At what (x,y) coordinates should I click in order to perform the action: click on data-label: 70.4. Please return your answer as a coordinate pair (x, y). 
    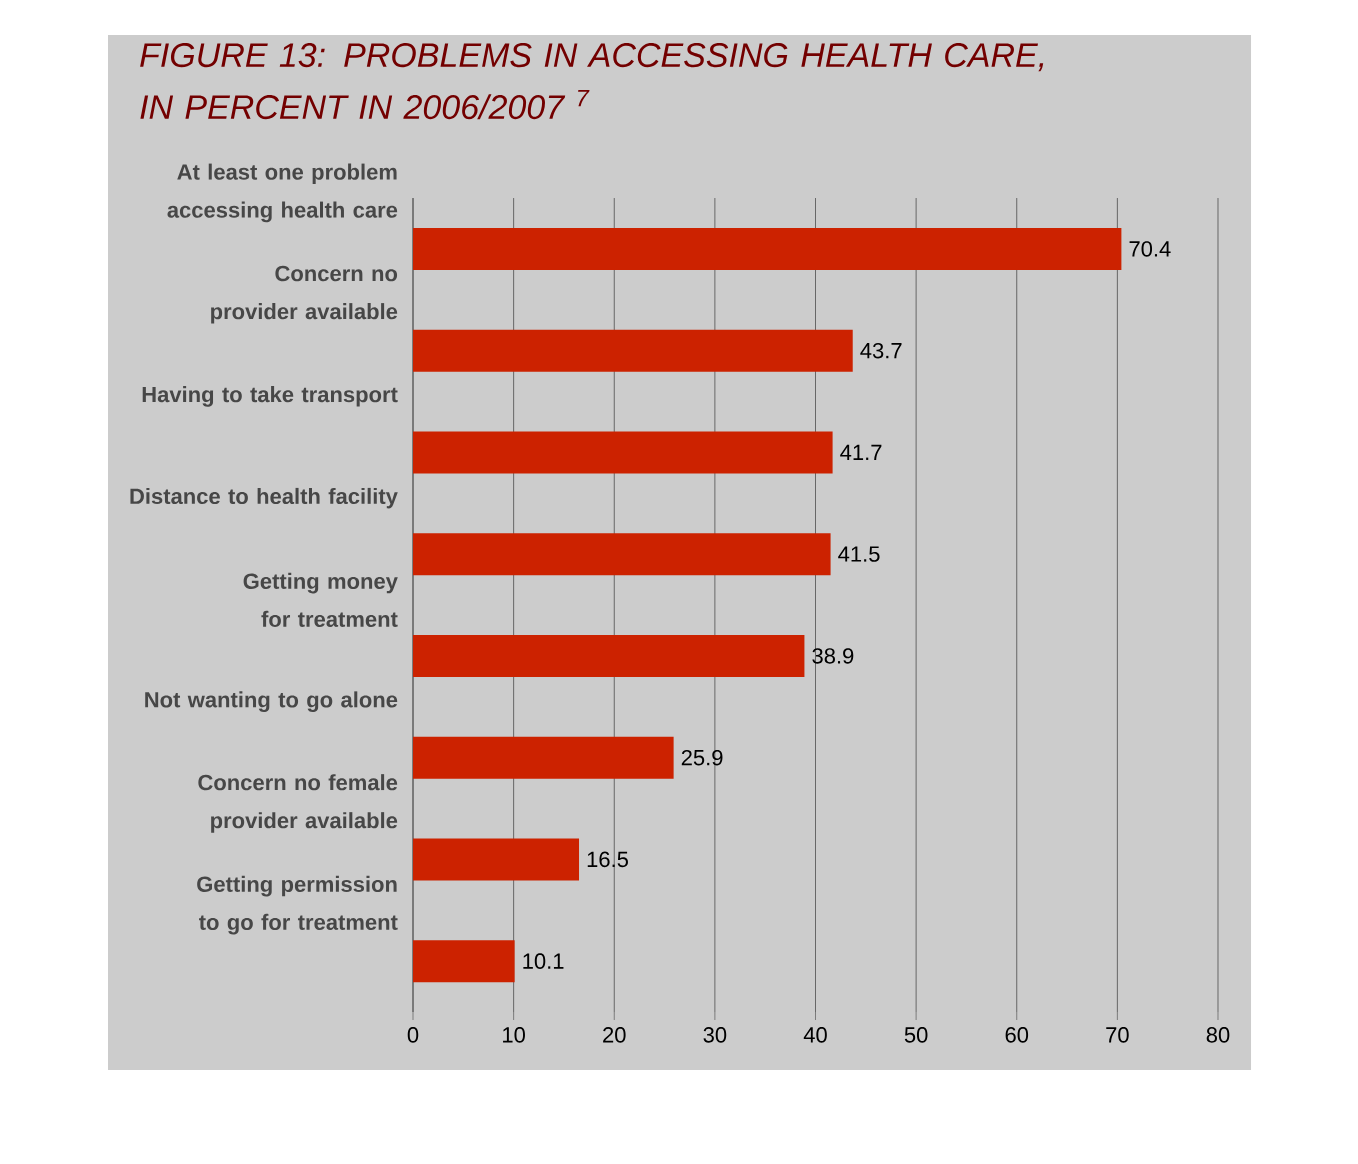
    Looking at the image, I should click on (1150, 249).